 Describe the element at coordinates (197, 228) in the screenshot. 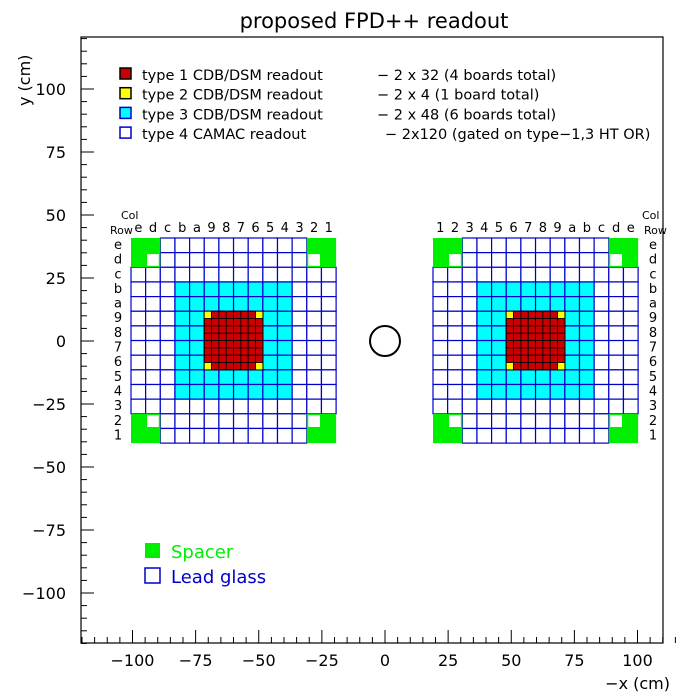

I see `left-col-label: a` at that location.